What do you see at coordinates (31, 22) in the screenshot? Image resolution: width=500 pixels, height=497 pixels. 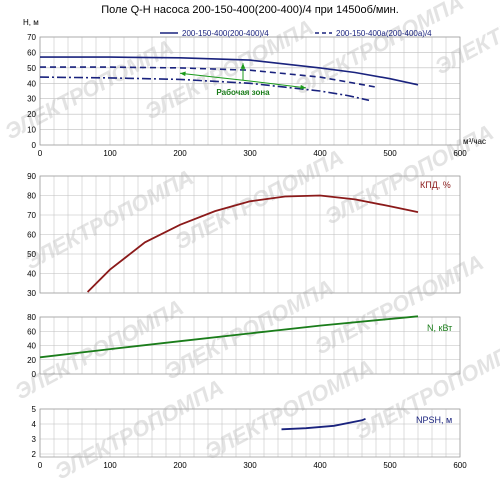 I see `y-axis-label: H, м` at bounding box center [31, 22].